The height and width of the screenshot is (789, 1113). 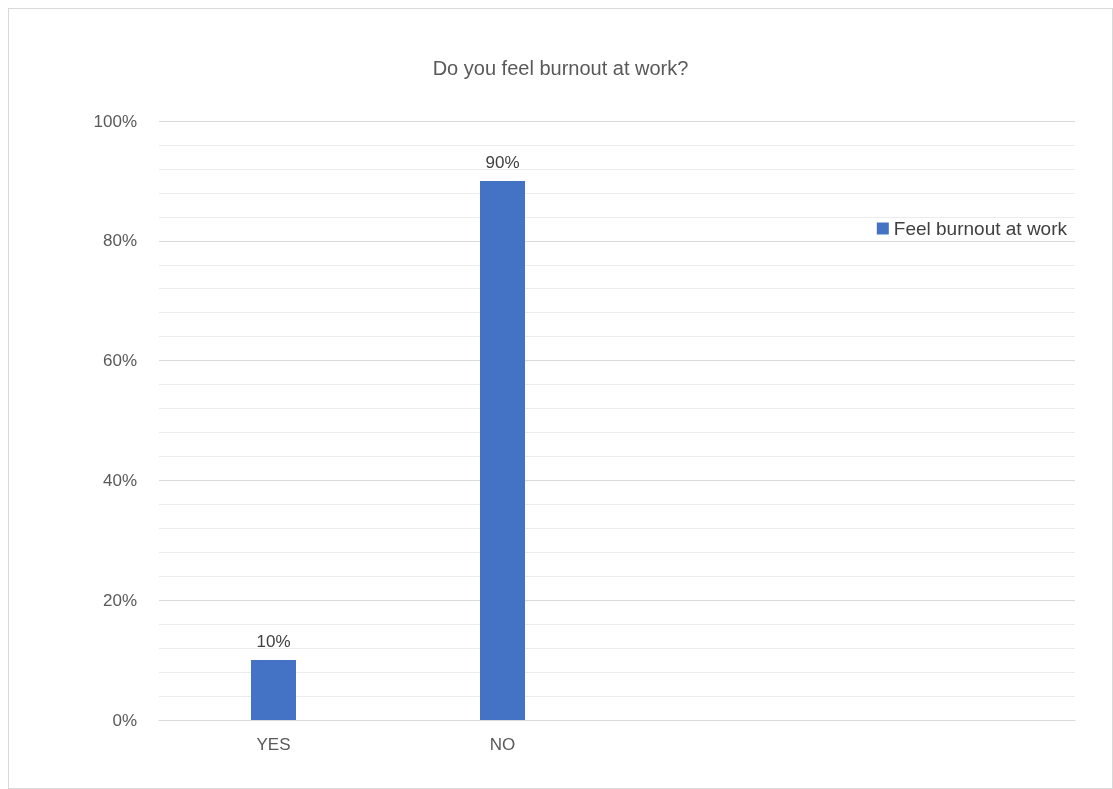 I want to click on y-tick-label: 20%, so click(x=119, y=600).